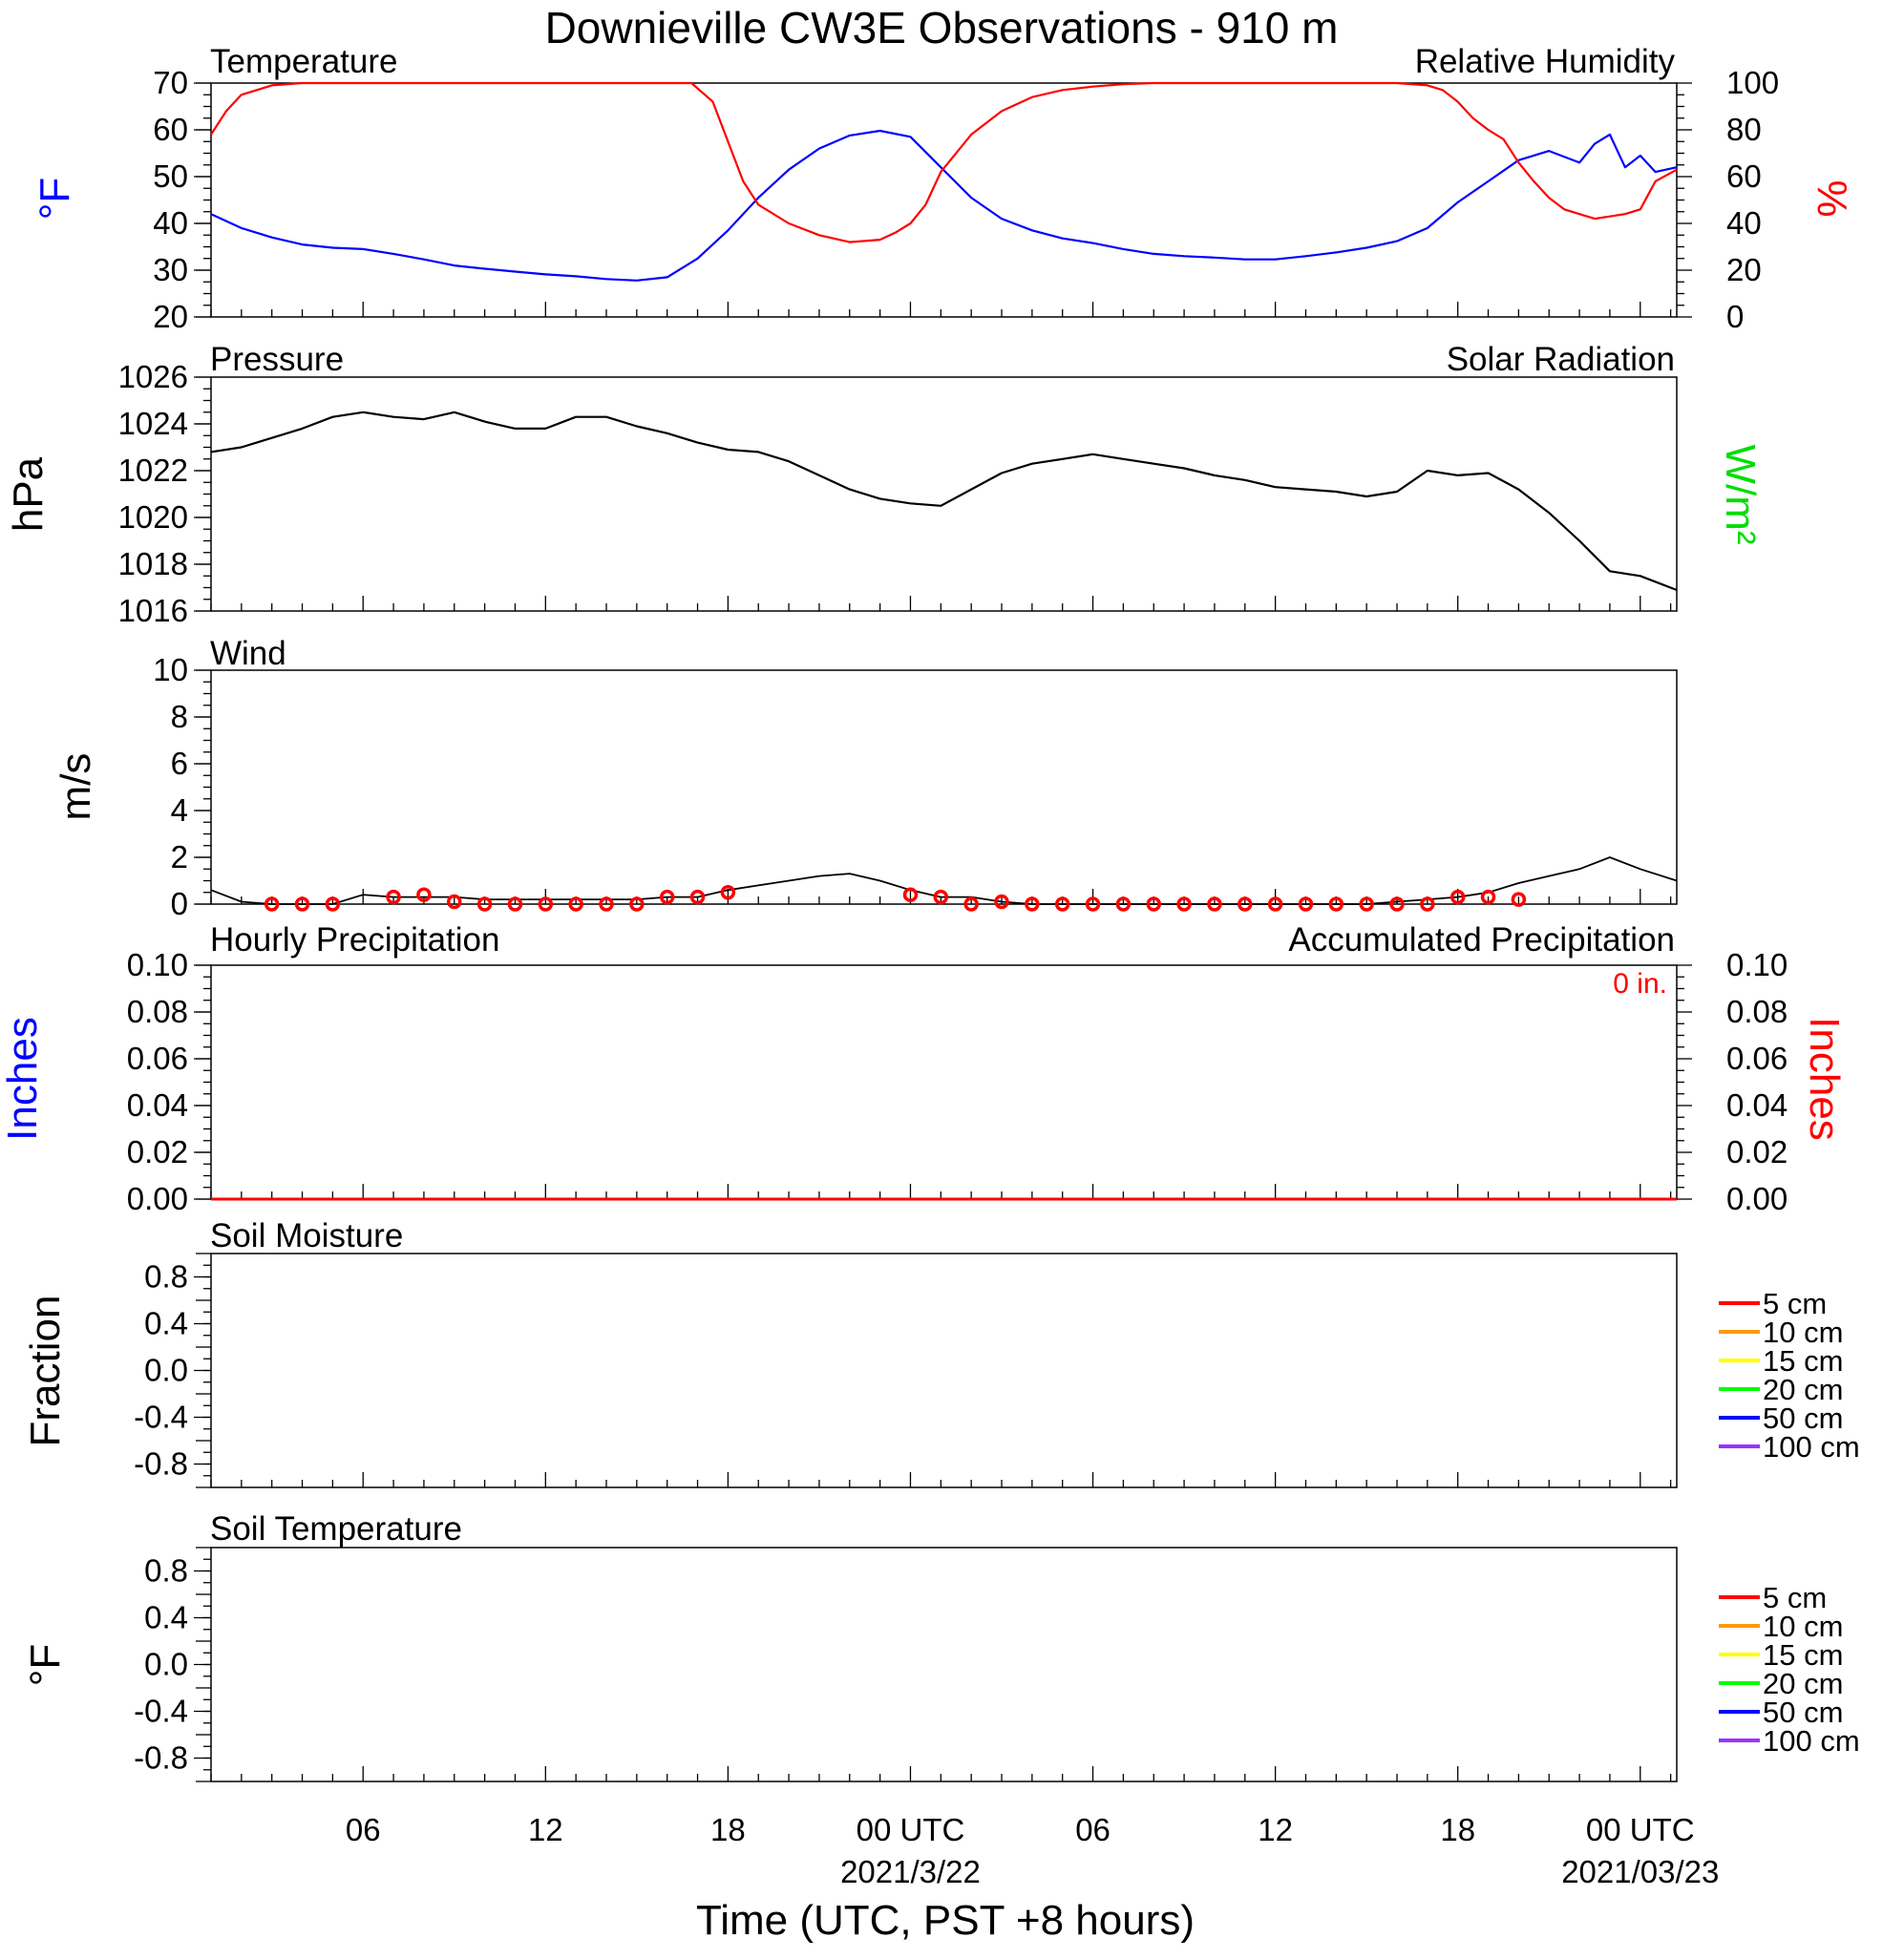 This screenshot has width=1883, height=1960. I want to click on y-tick-label: 60, so click(170, 129).